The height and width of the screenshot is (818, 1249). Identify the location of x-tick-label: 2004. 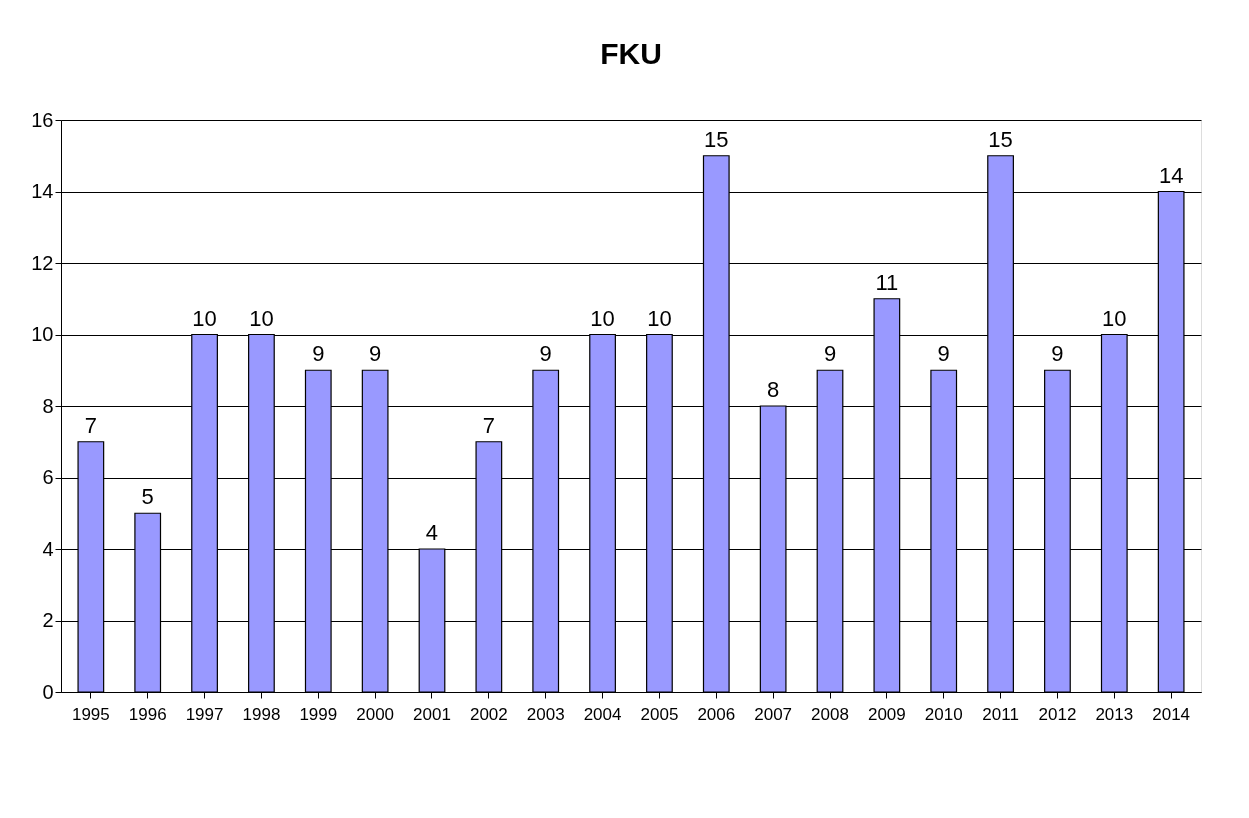
(602, 714).